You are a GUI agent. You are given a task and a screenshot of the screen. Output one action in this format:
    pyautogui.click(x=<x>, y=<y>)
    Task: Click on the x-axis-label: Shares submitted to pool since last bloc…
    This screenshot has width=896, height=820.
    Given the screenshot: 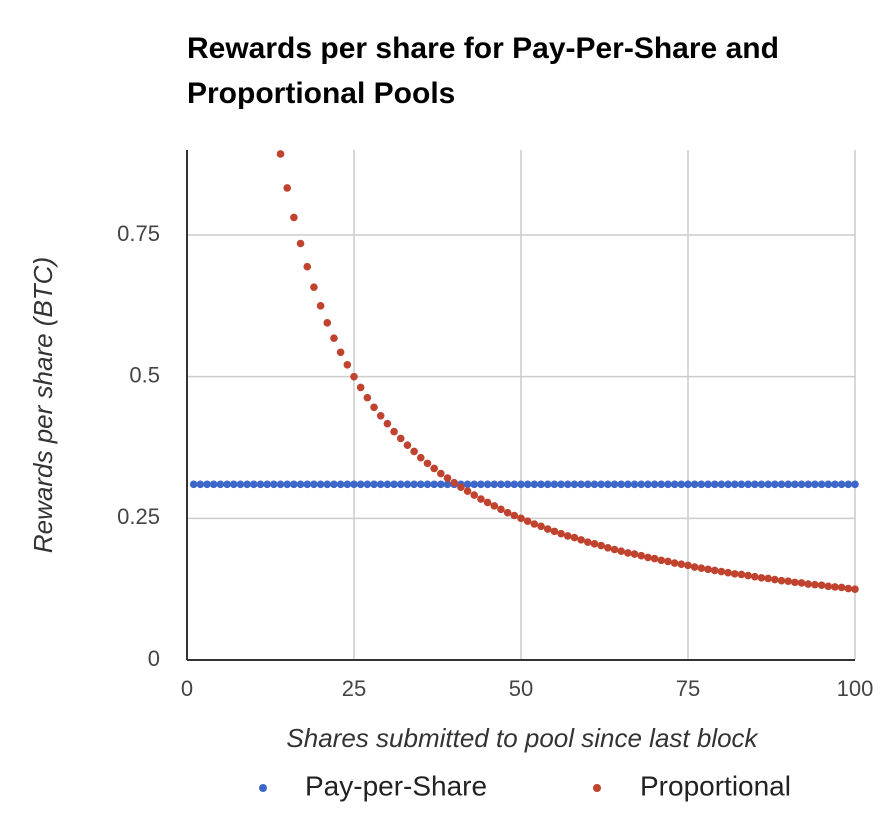 What is the action you would take?
    pyautogui.click(x=522, y=738)
    